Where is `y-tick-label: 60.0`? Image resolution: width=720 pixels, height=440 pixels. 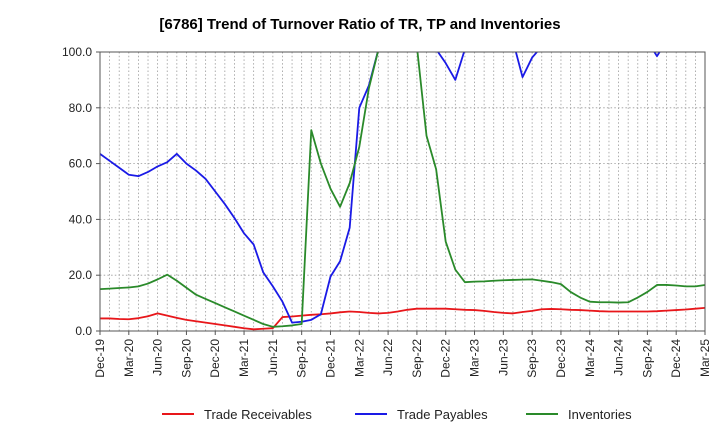
y-tick-label: 60.0 is located at coordinates (81, 164).